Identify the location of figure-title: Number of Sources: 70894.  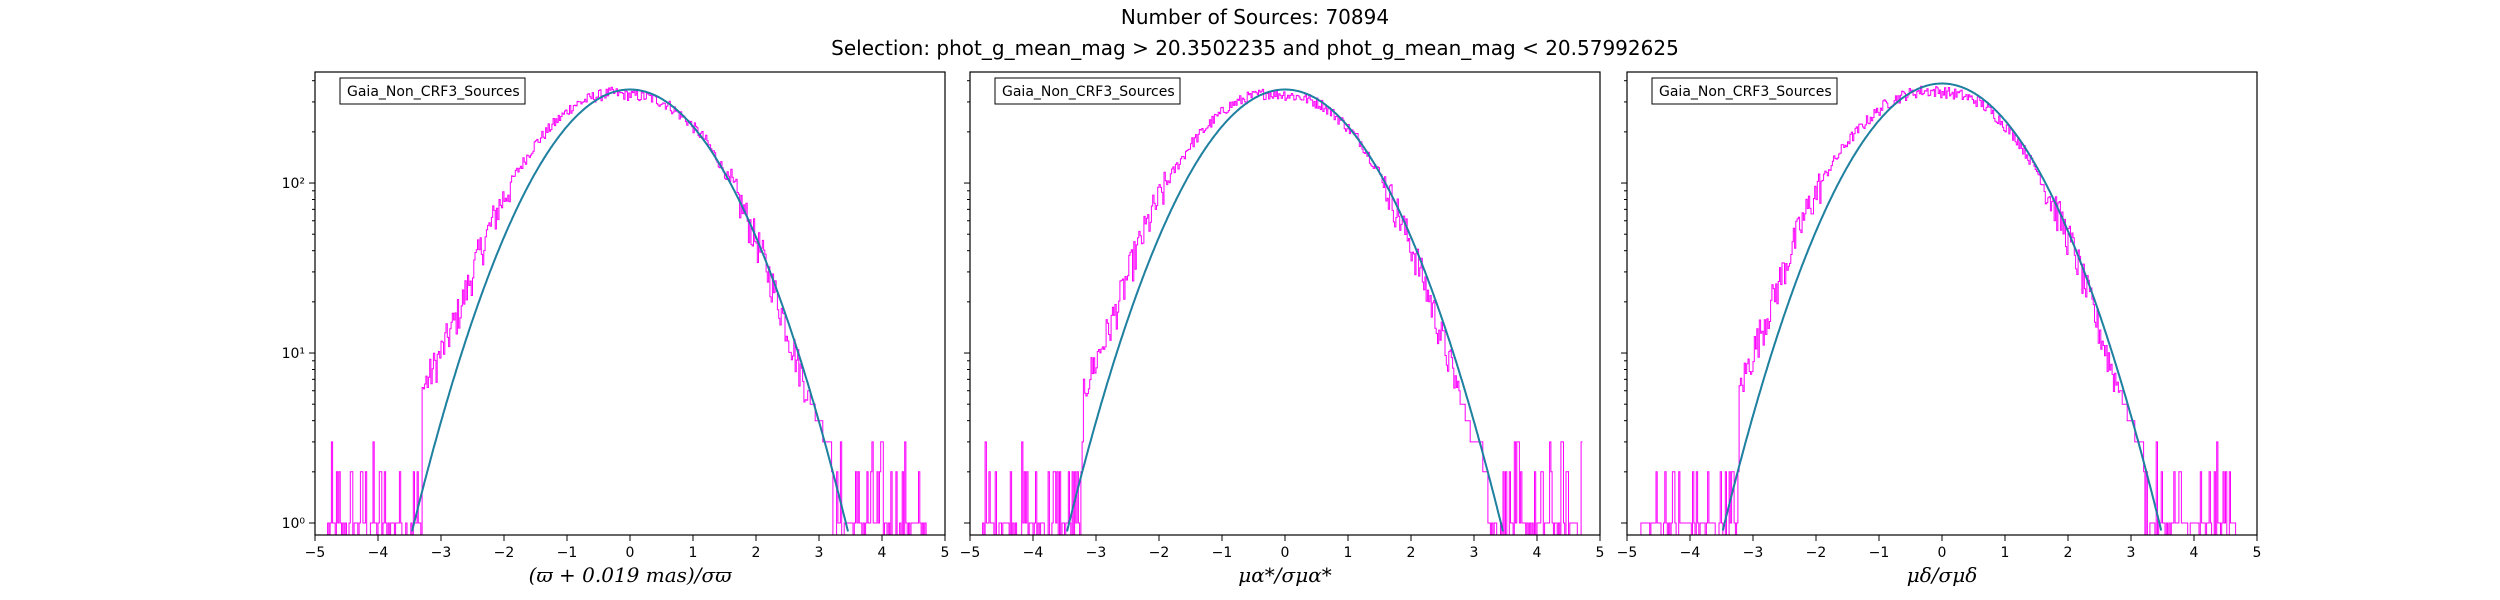
(1255, 17).